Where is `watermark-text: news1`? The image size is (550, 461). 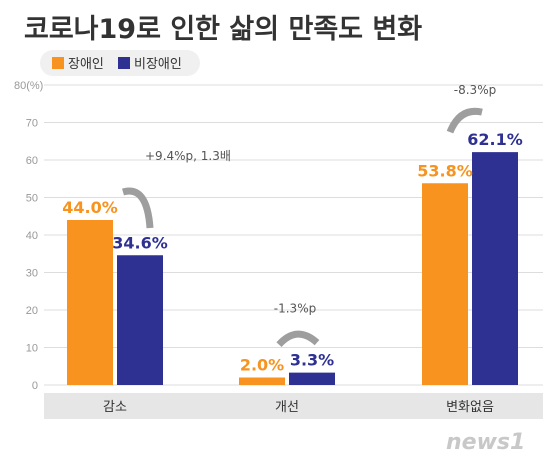 watermark-text: news1 is located at coordinates (485, 442).